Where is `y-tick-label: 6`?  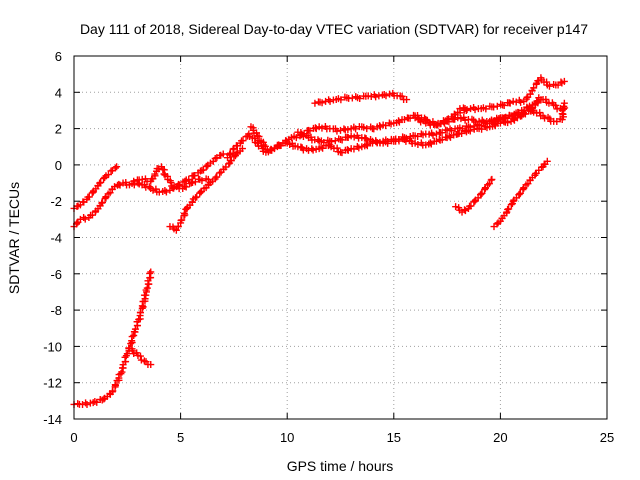
y-tick-label: 6 is located at coordinates (58, 56).